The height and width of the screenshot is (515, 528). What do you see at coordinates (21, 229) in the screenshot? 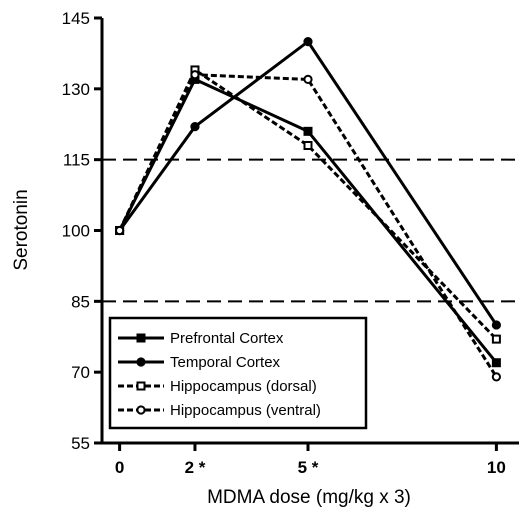
I see `y-axis-title: Serotonin` at bounding box center [21, 229].